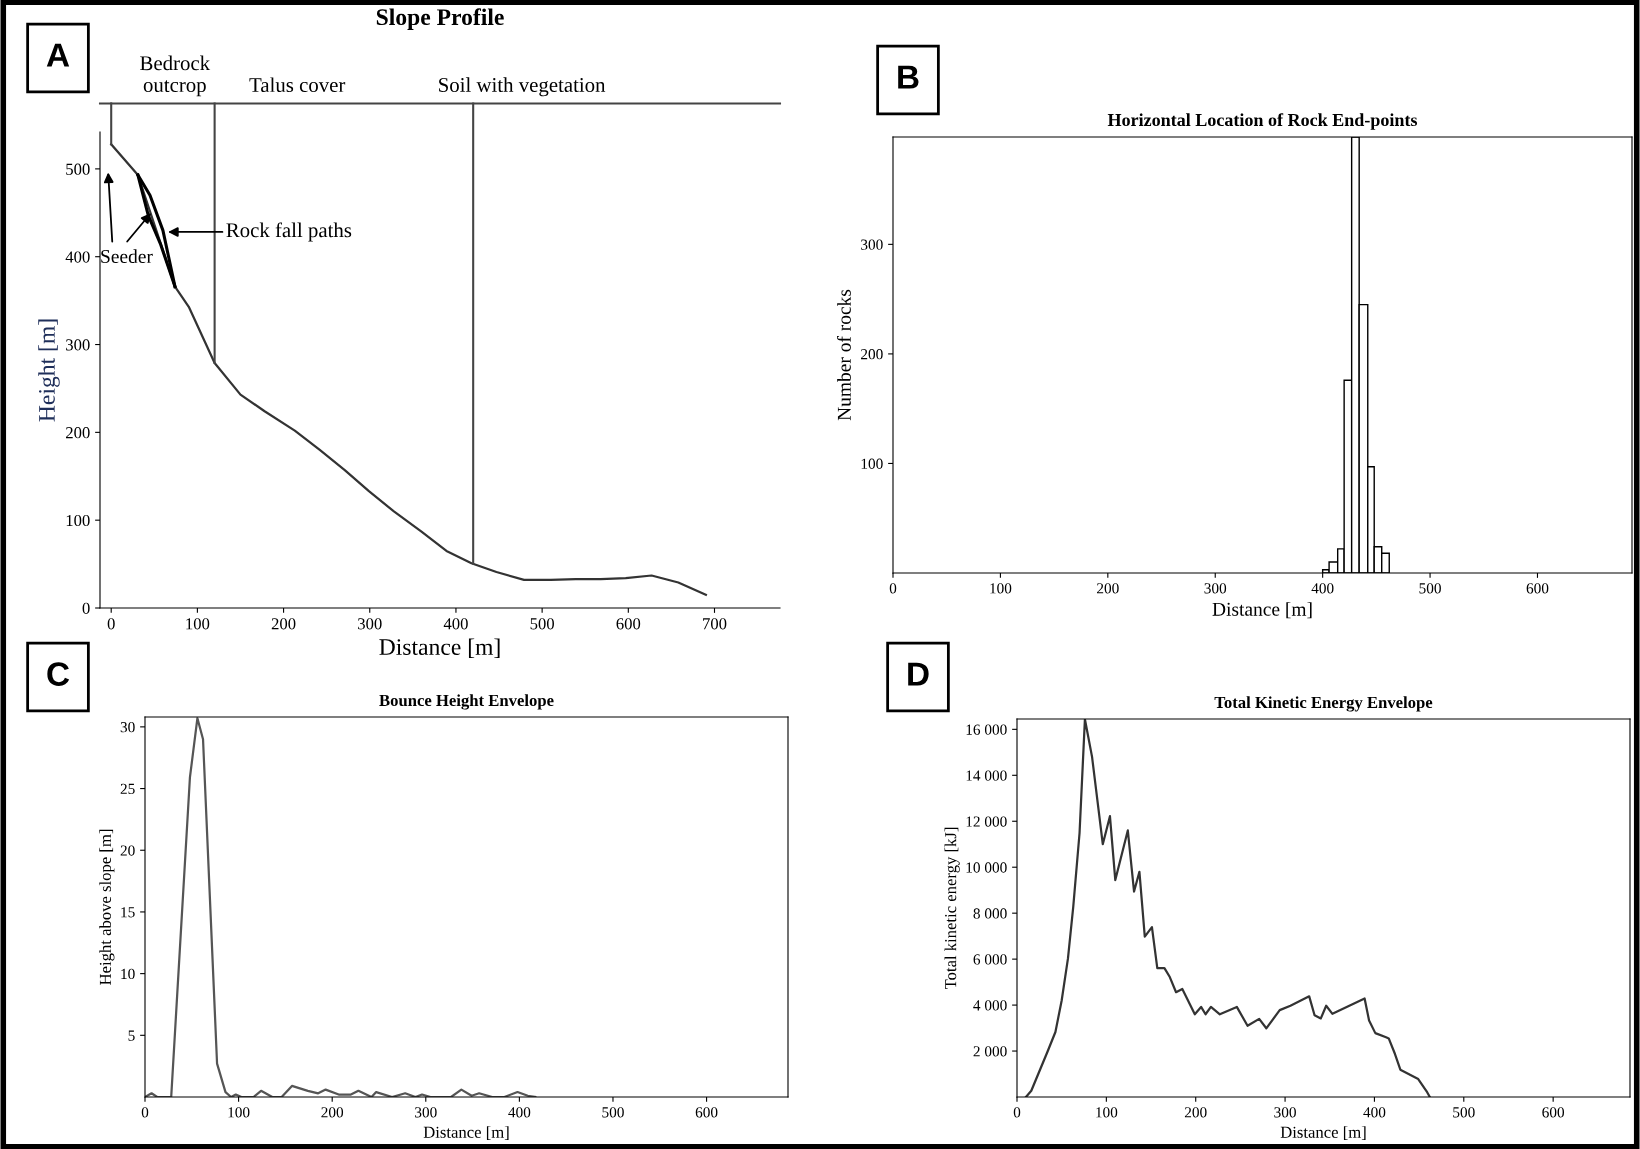  I want to click on y-tick-label: 2 000, so click(990, 1051).